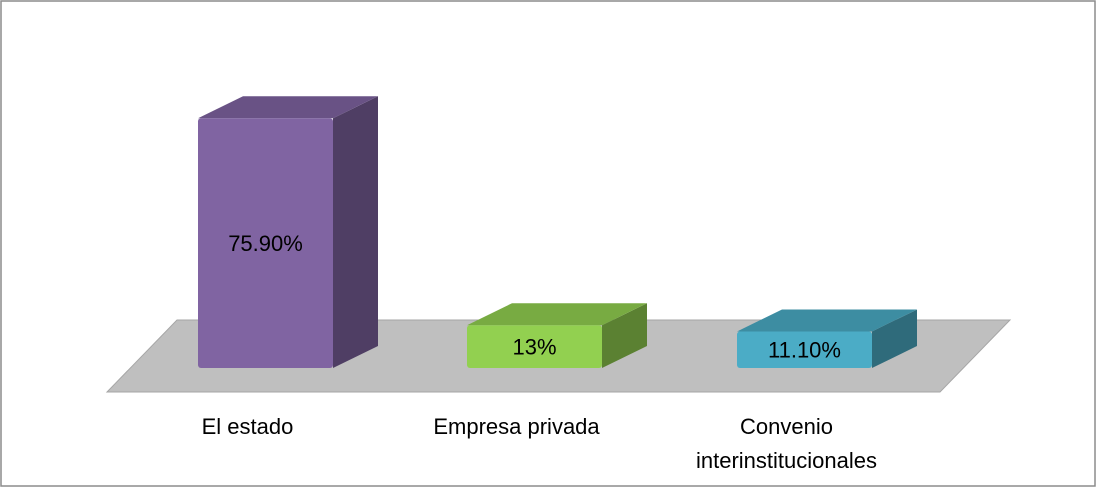 The height and width of the screenshot is (488, 1097). I want to click on x-tick-label: El estado, so click(247, 426).